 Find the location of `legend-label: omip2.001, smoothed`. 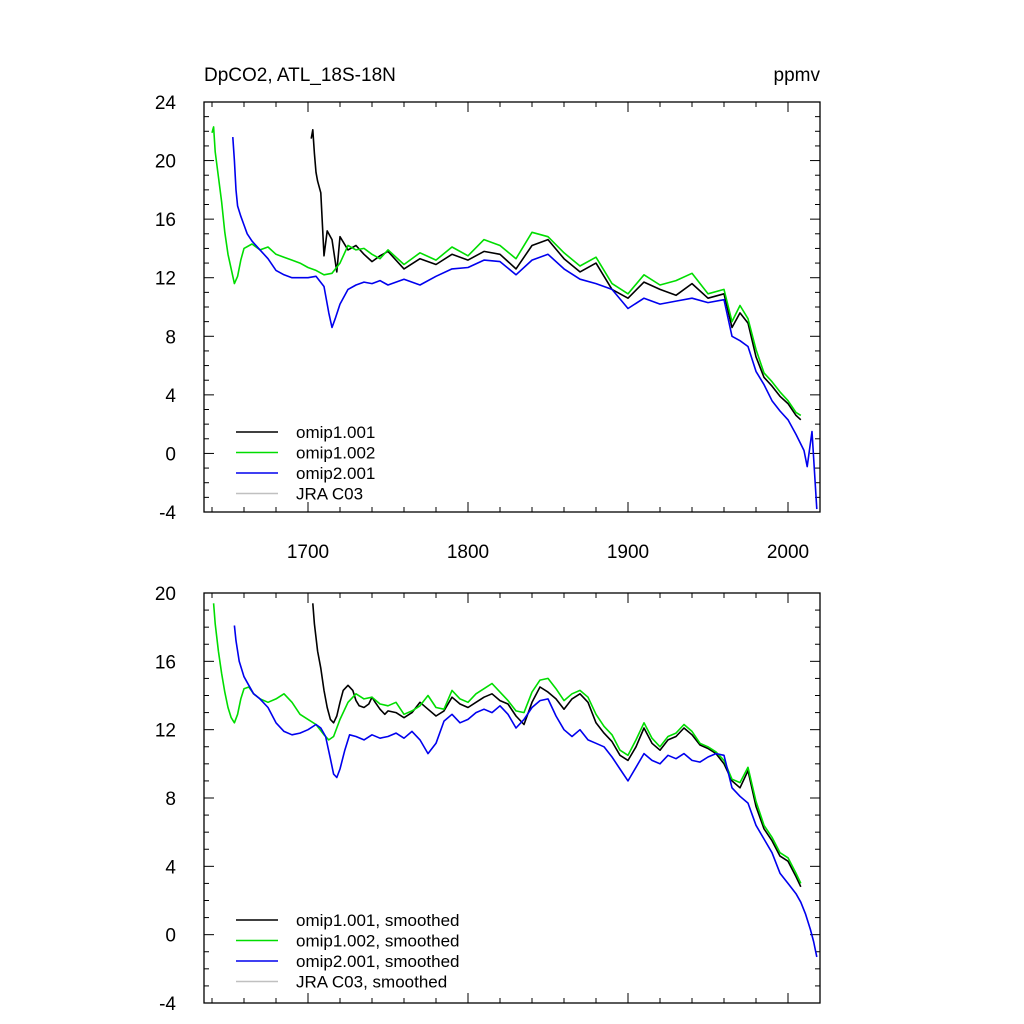

legend-label: omip2.001, smoothed is located at coordinates (378, 961).